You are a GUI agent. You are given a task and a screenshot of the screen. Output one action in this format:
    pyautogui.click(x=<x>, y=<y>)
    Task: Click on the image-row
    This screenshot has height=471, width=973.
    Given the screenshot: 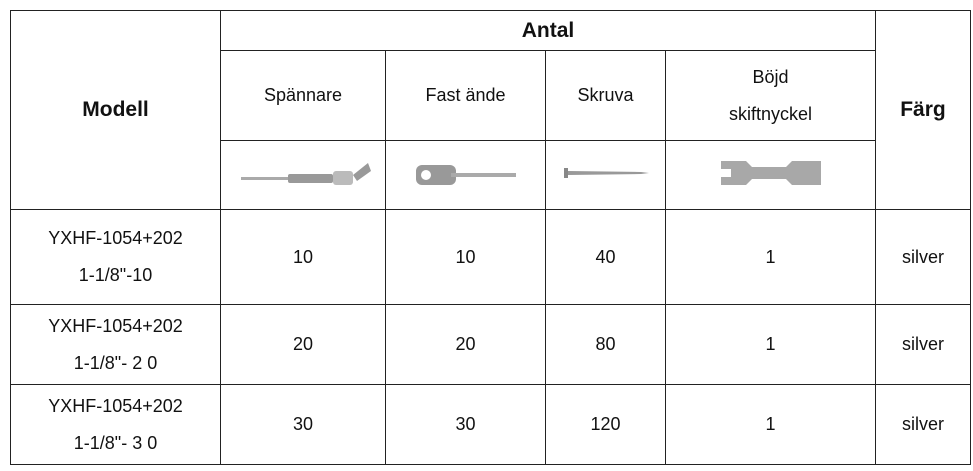 What is the action you would take?
    pyautogui.click(x=491, y=175)
    